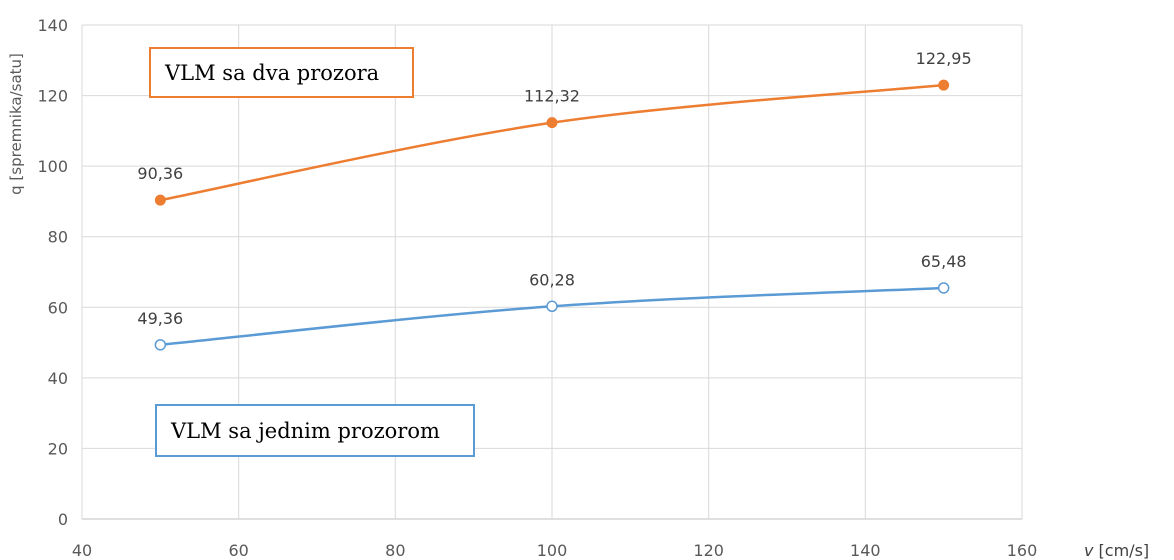  Describe the element at coordinates (82, 550) in the screenshot. I see `x-tick-label: 40` at that location.